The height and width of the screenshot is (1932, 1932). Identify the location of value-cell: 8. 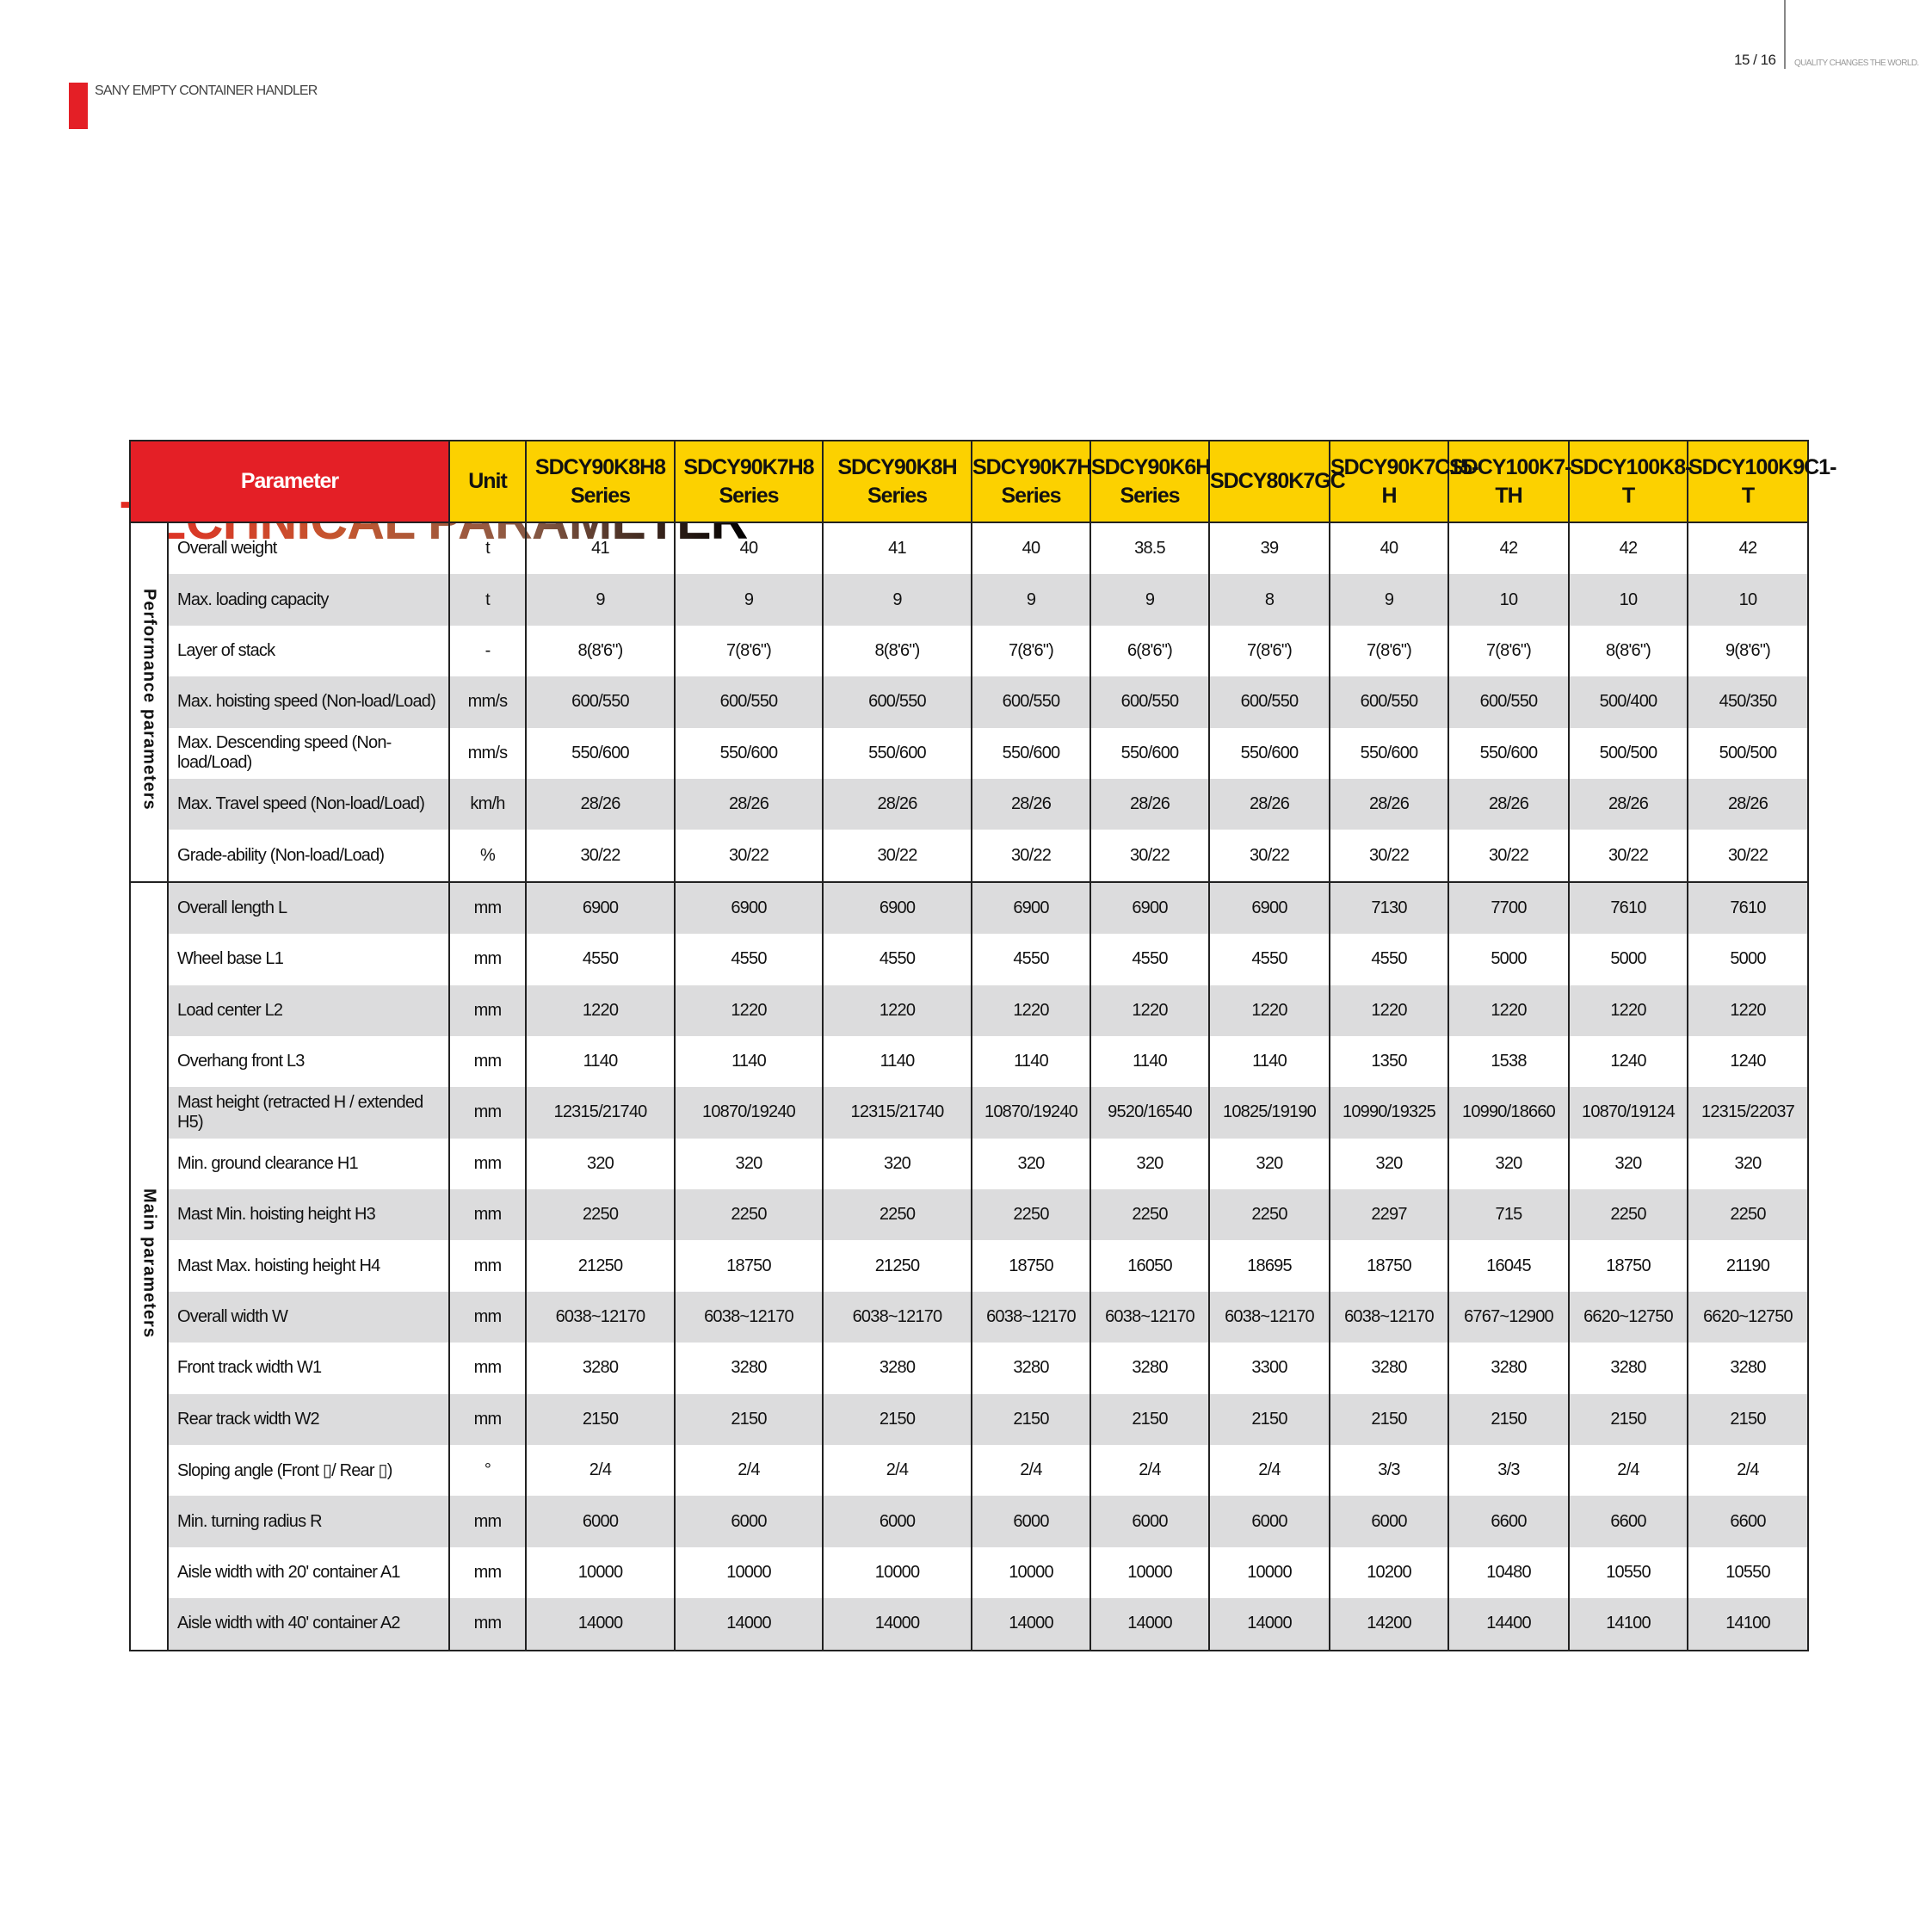
(1269, 600).